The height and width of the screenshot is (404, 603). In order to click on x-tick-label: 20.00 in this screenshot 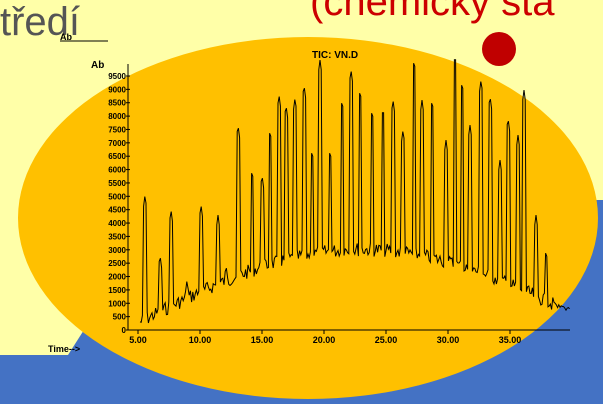, I will do `click(324, 340)`.